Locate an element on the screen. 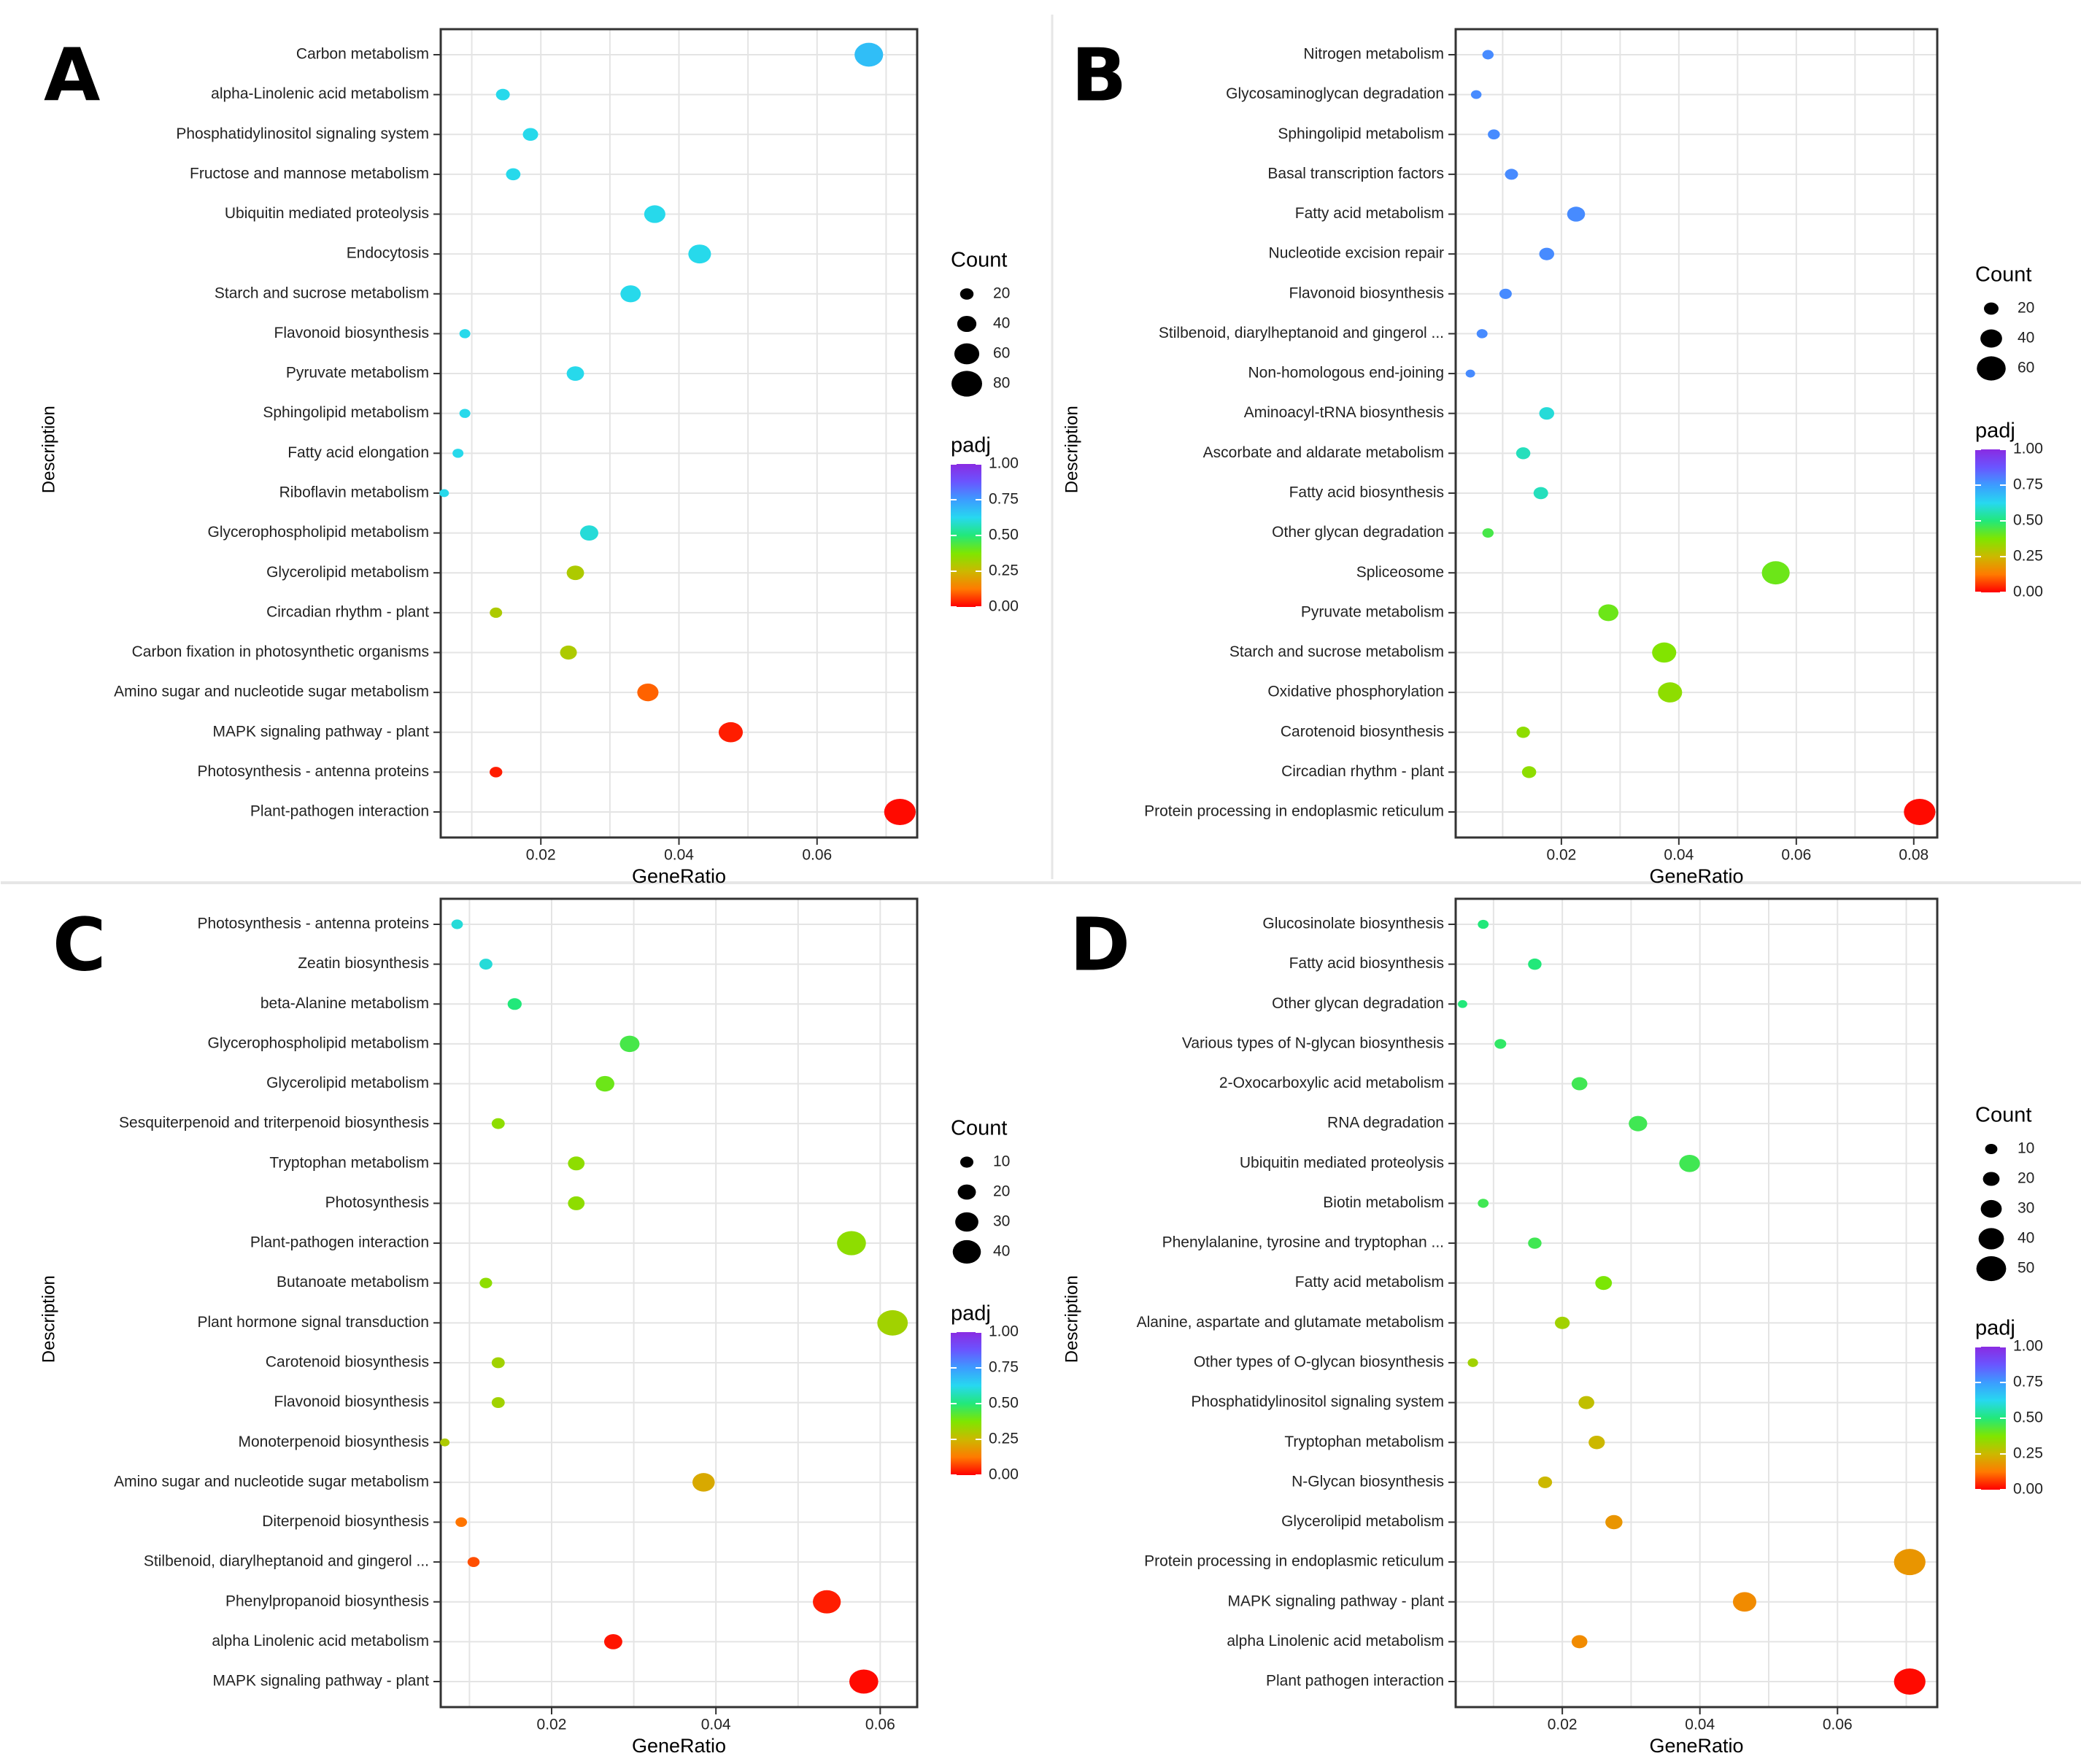 This screenshot has width=2081, height=1764. y-tick-label: RNA degradation is located at coordinates (1385, 1123).